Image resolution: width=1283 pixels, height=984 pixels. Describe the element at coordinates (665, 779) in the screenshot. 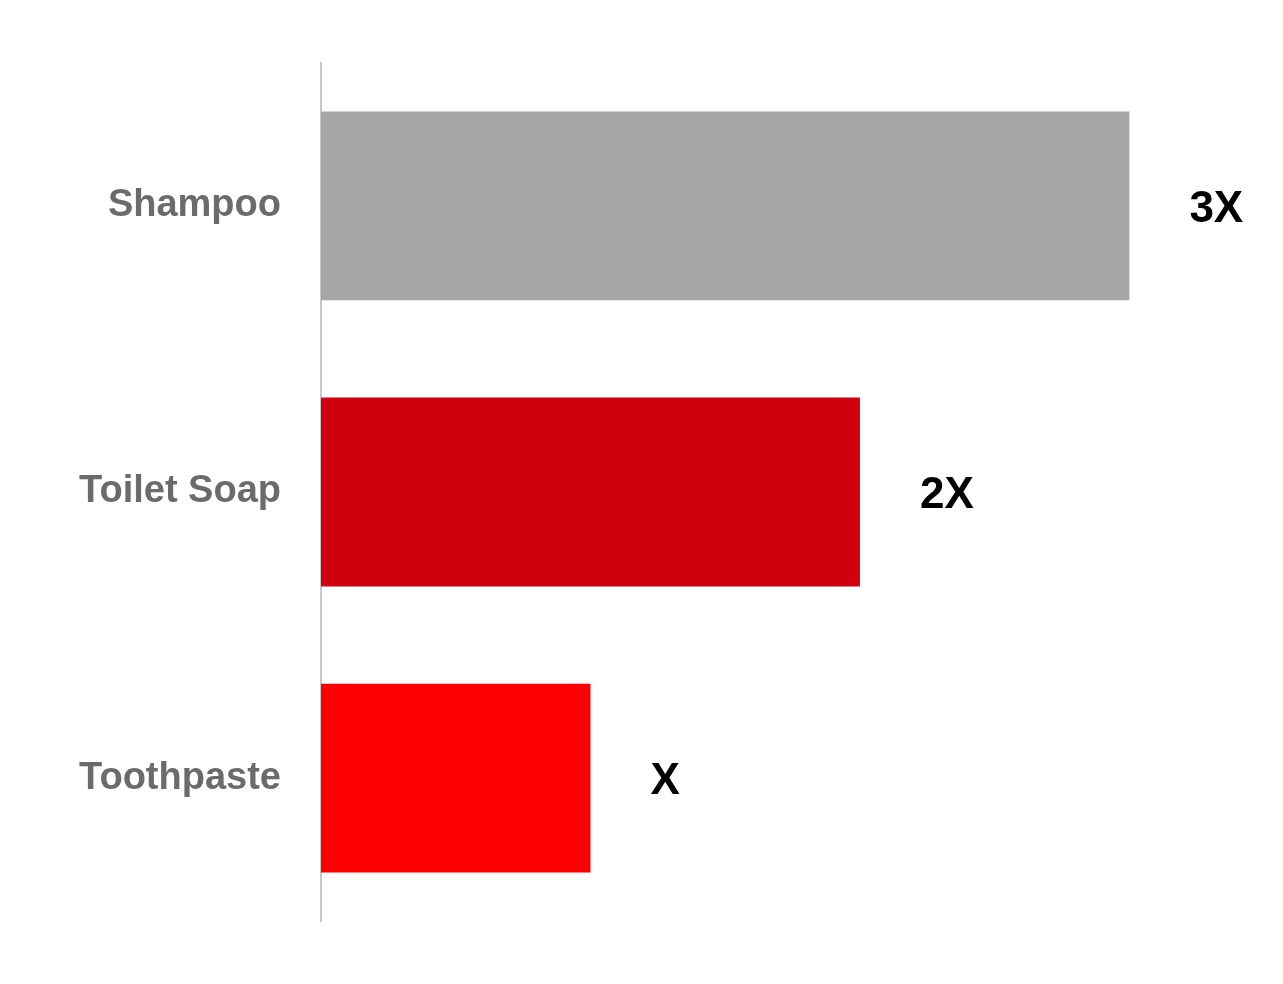

I see `data-label: X` at that location.